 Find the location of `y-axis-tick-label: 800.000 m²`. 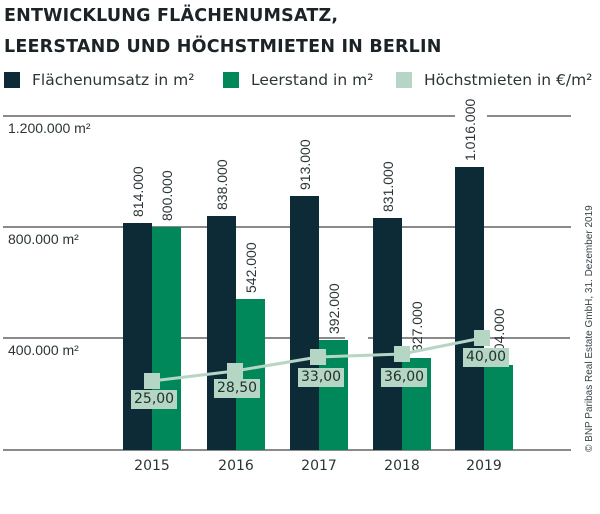

y-axis-tick-label: 800.000 m² is located at coordinates (43, 239).